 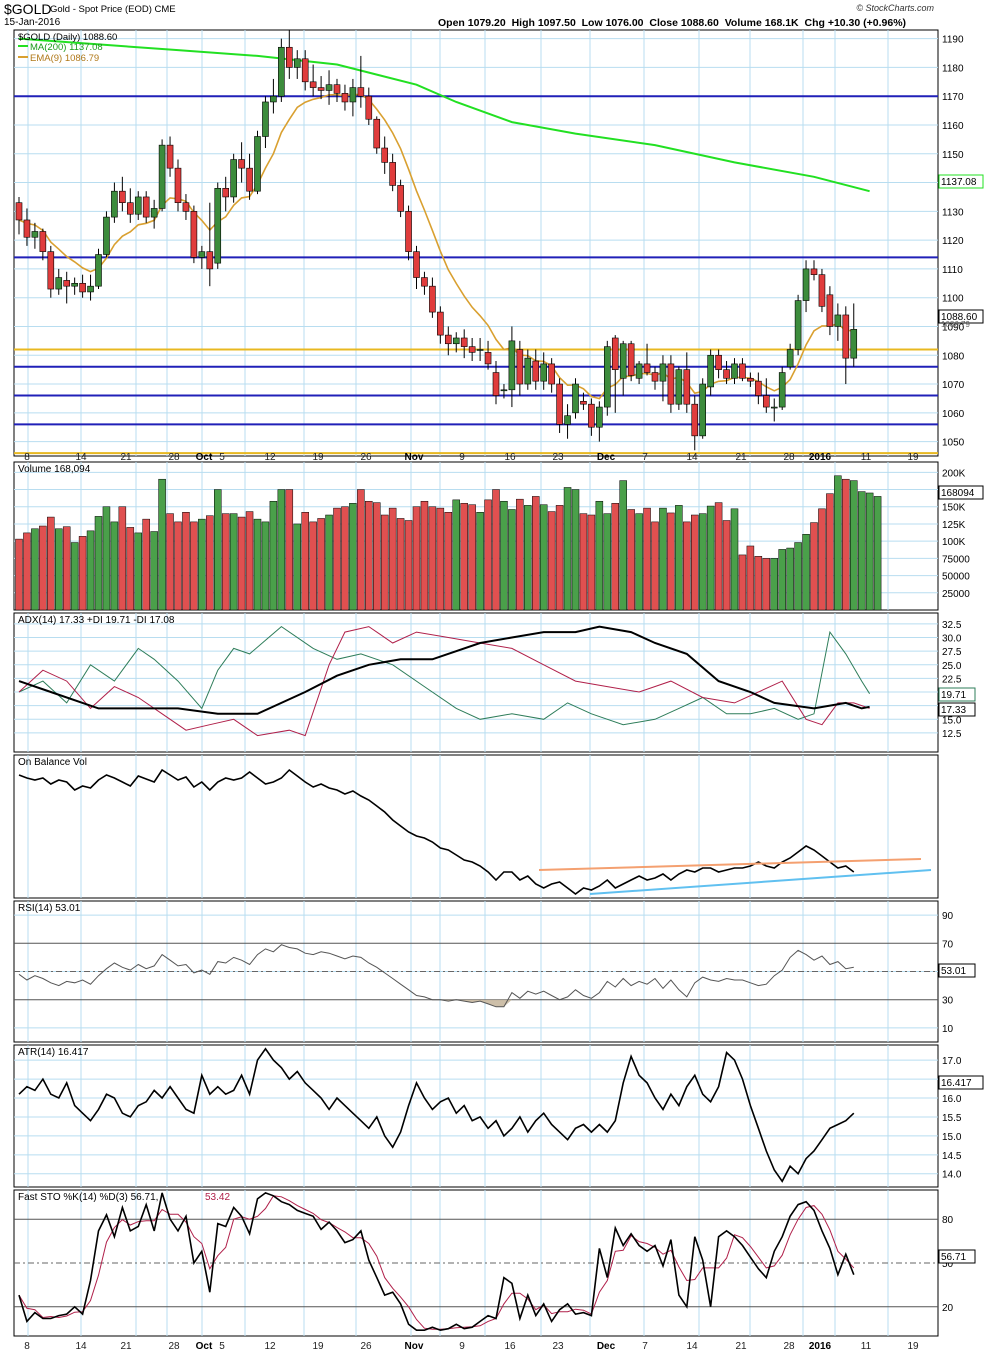 I want to click on x-tick-label: 8, so click(x=27, y=1346).